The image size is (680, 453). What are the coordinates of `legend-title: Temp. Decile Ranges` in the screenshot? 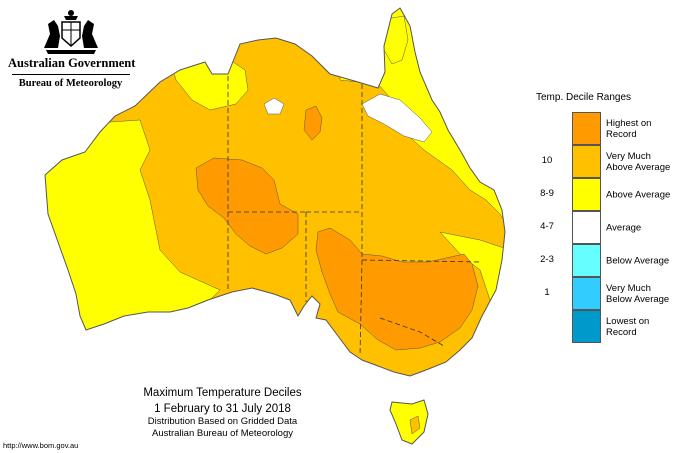 It's located at (584, 97).